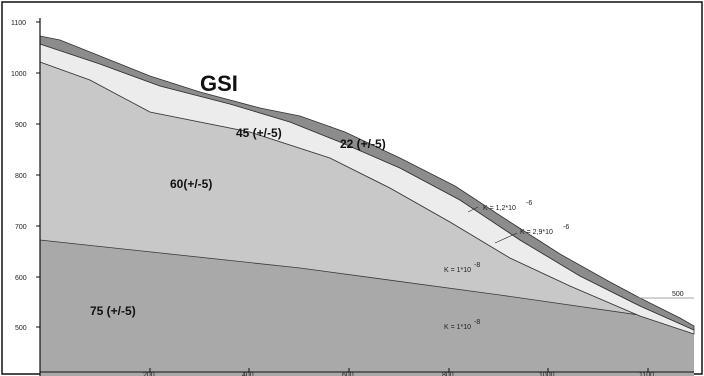 This screenshot has width=704, height=376. Describe the element at coordinates (248, 374) in the screenshot. I see `x-tick-label: 400` at that location.